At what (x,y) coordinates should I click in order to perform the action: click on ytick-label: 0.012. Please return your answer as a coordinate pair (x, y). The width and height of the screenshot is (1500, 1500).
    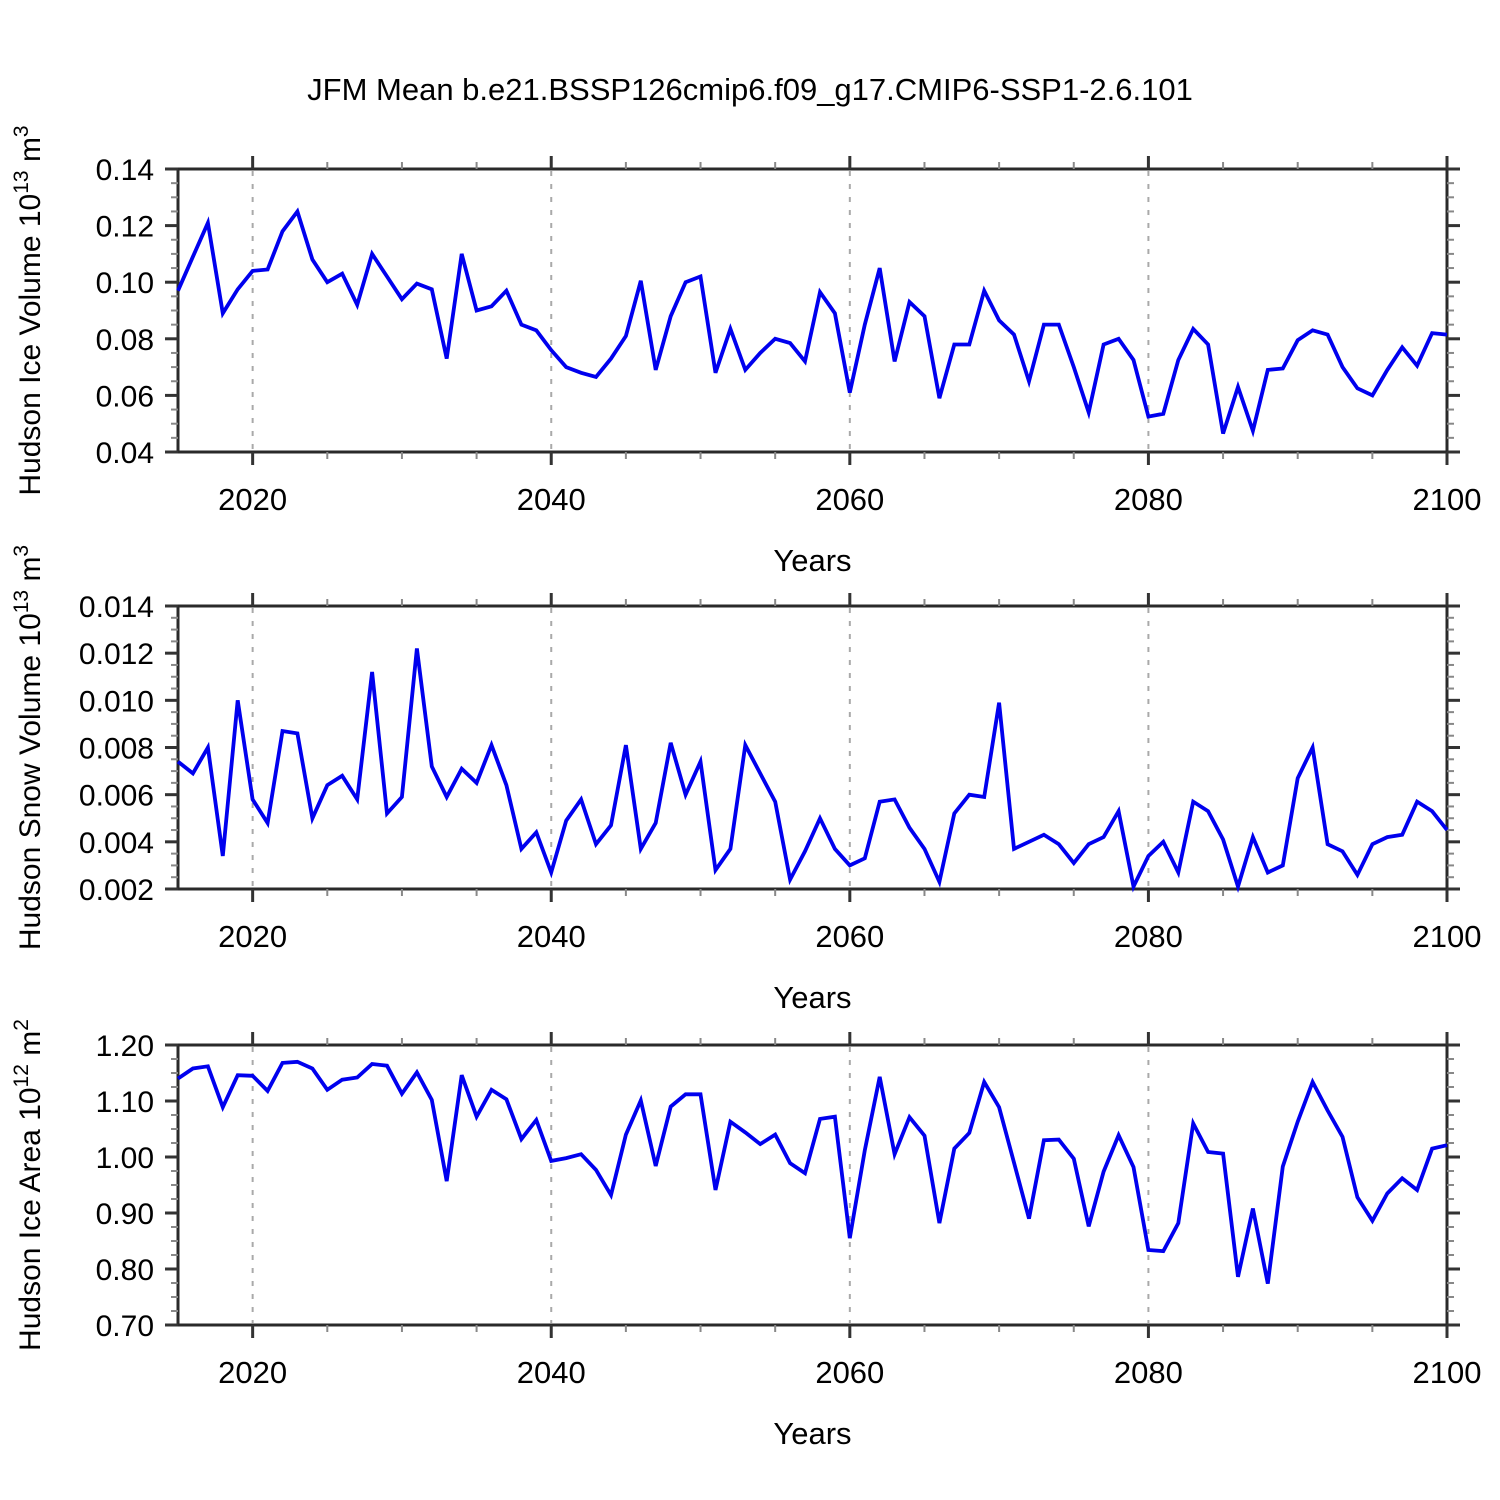
    Looking at the image, I should click on (116, 654).